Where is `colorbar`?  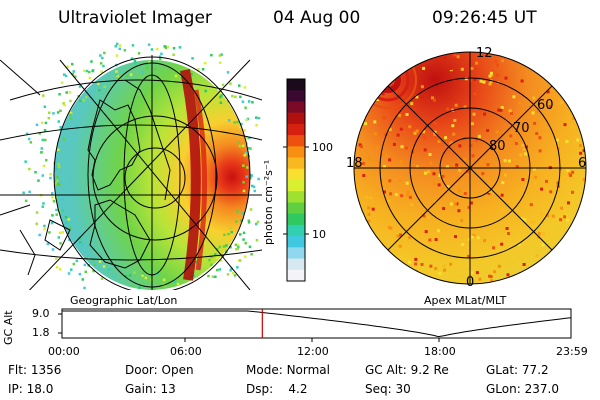 colorbar is located at coordinates (296, 180).